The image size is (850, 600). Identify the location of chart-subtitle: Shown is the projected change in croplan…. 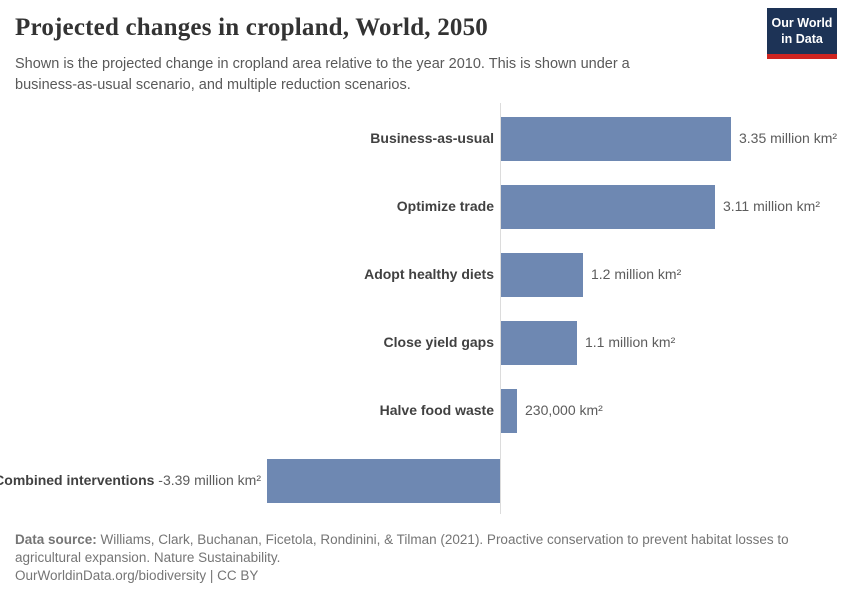
(322, 75).